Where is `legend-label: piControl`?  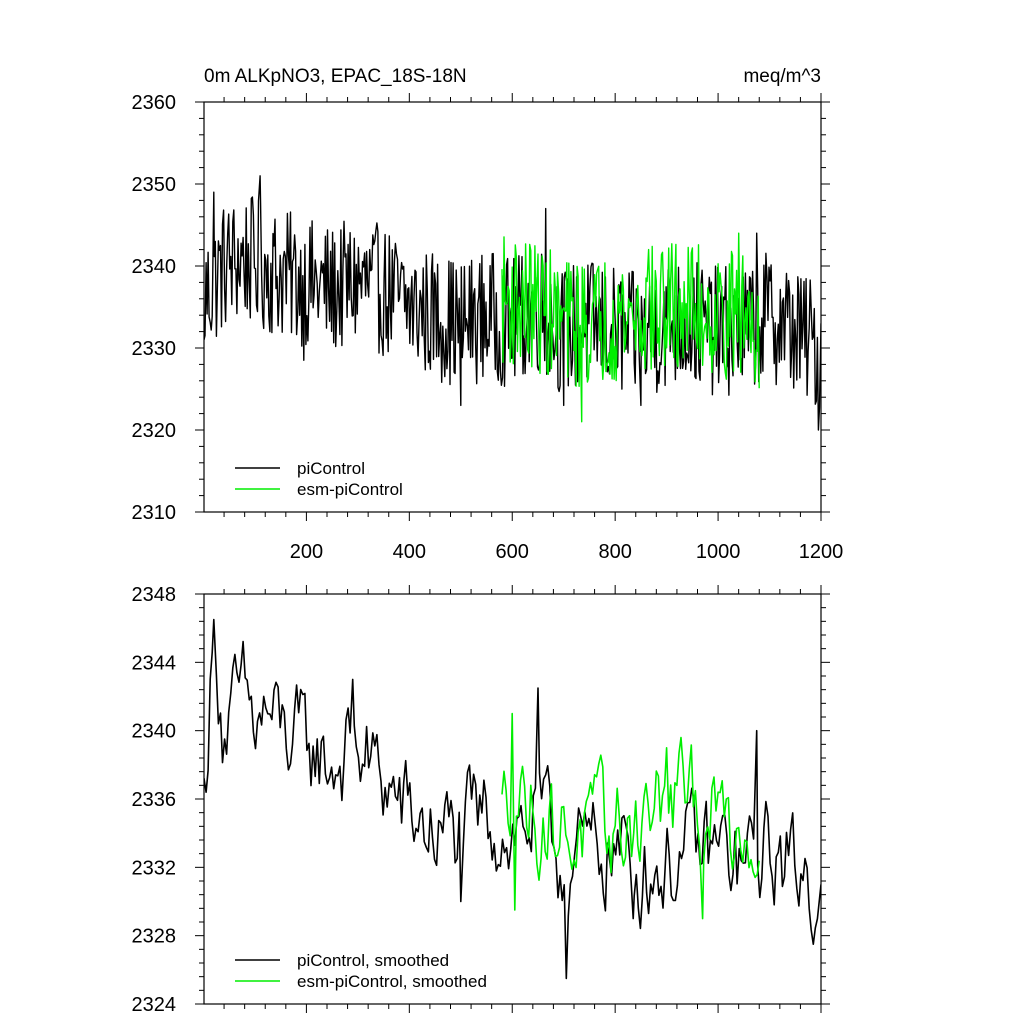
legend-label: piControl is located at coordinates (331, 468).